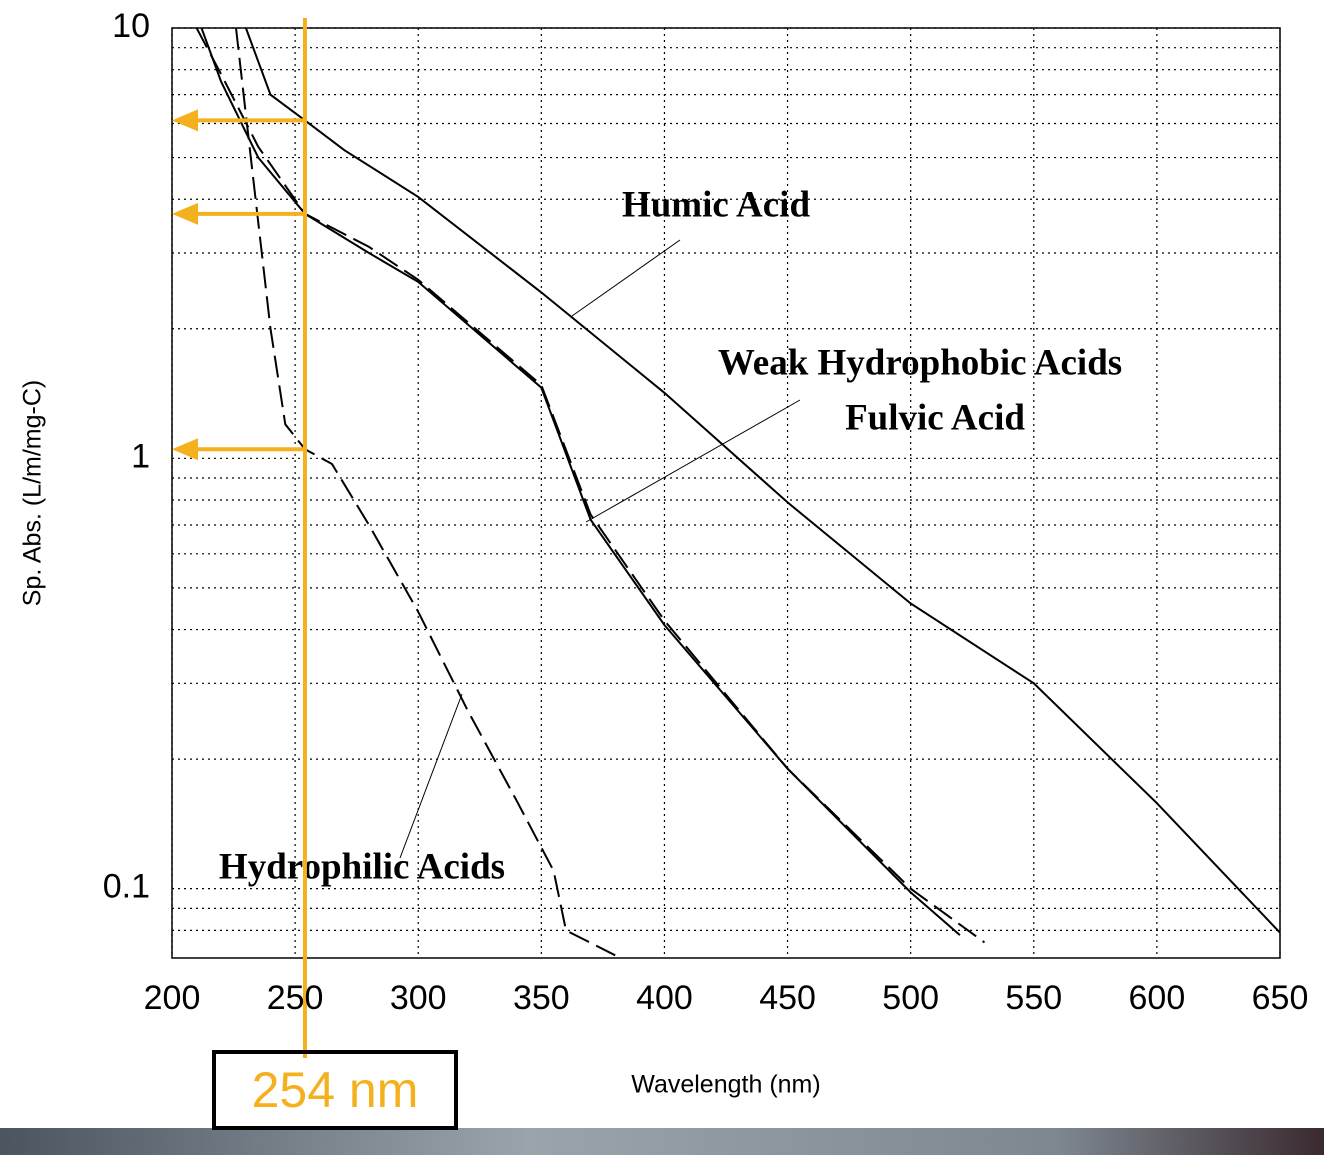  What do you see at coordinates (662, 1141) in the screenshot?
I see `background-strip` at bounding box center [662, 1141].